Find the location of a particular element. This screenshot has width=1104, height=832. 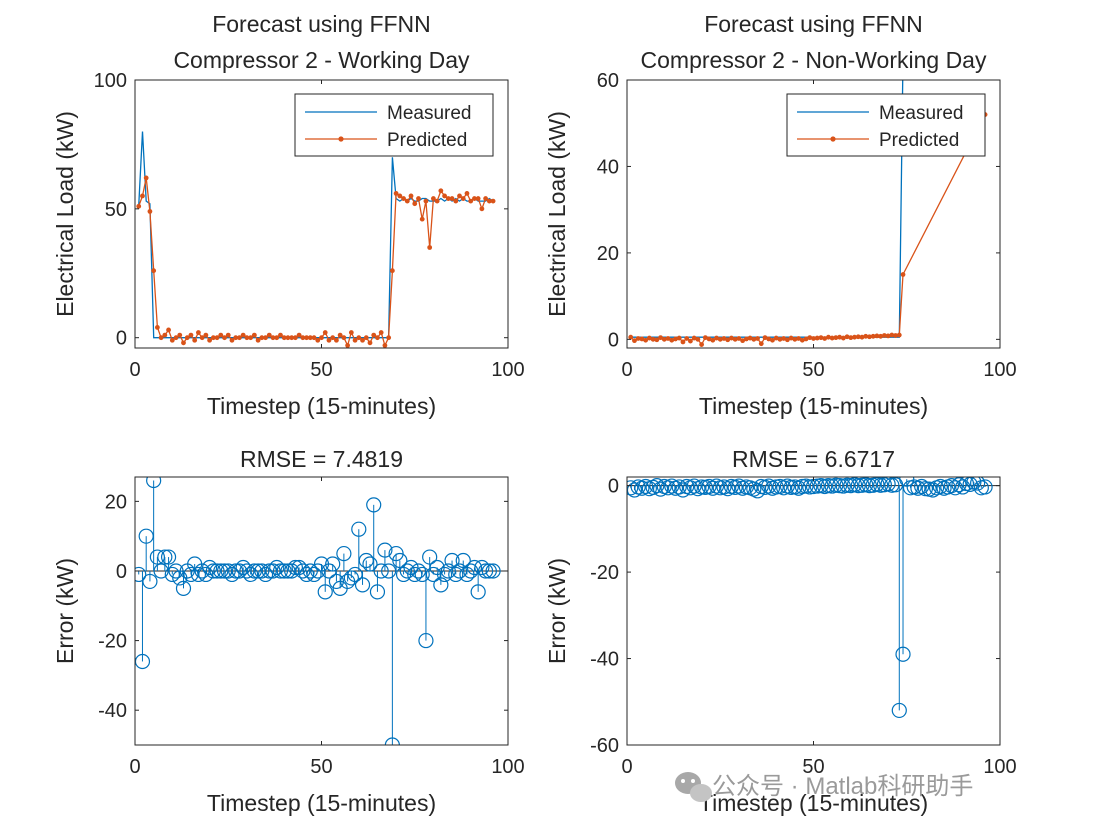

wechat-icon is located at coordinates (693, 787).